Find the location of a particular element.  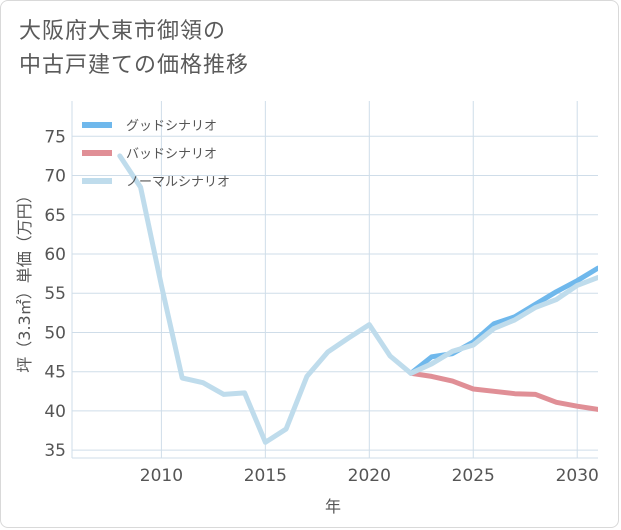

x-tick-label: 2010 is located at coordinates (161, 476).